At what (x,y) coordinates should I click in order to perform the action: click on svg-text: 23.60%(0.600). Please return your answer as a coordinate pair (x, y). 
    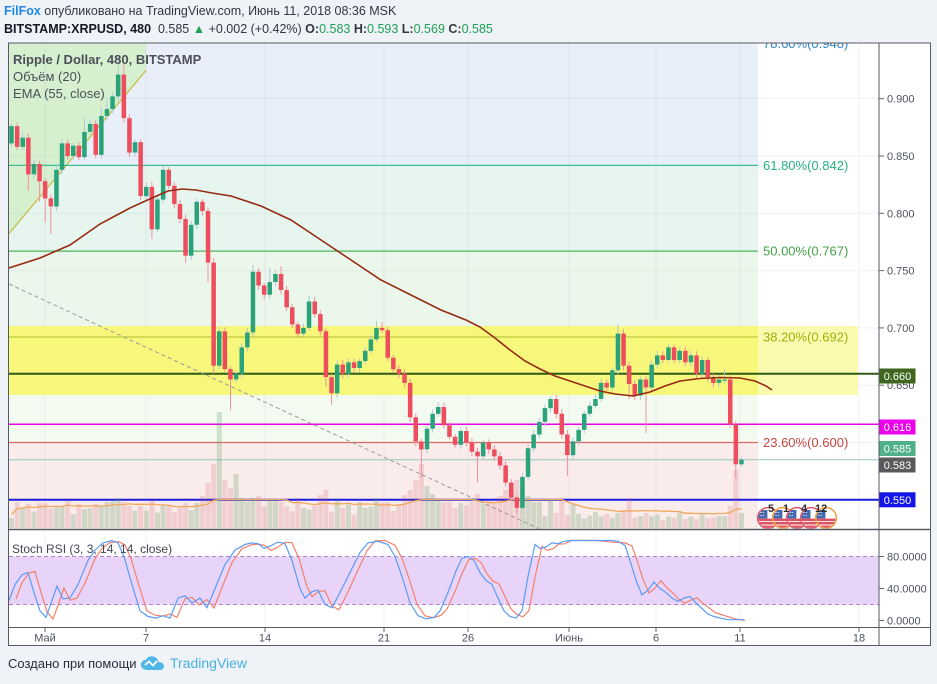
    Looking at the image, I should click on (805, 442).